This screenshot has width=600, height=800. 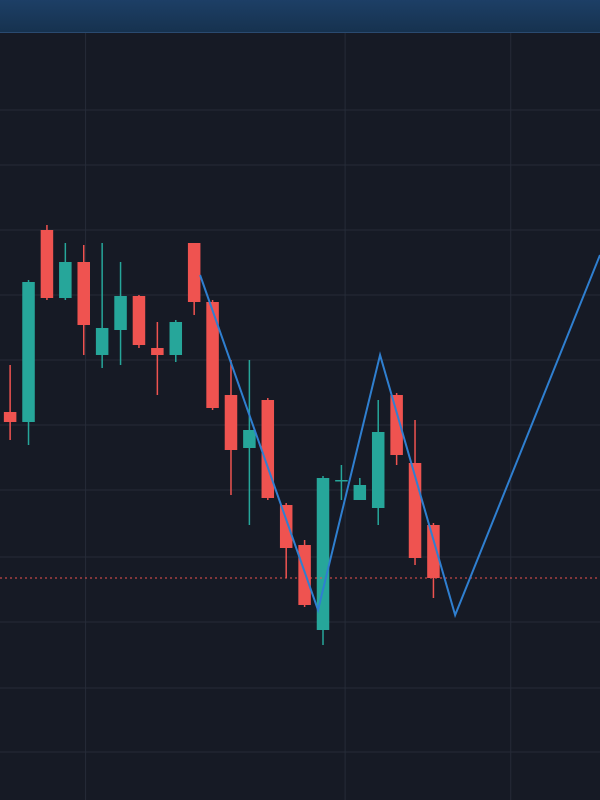 What do you see at coordinates (300, 16) in the screenshot?
I see `header-bar` at bounding box center [300, 16].